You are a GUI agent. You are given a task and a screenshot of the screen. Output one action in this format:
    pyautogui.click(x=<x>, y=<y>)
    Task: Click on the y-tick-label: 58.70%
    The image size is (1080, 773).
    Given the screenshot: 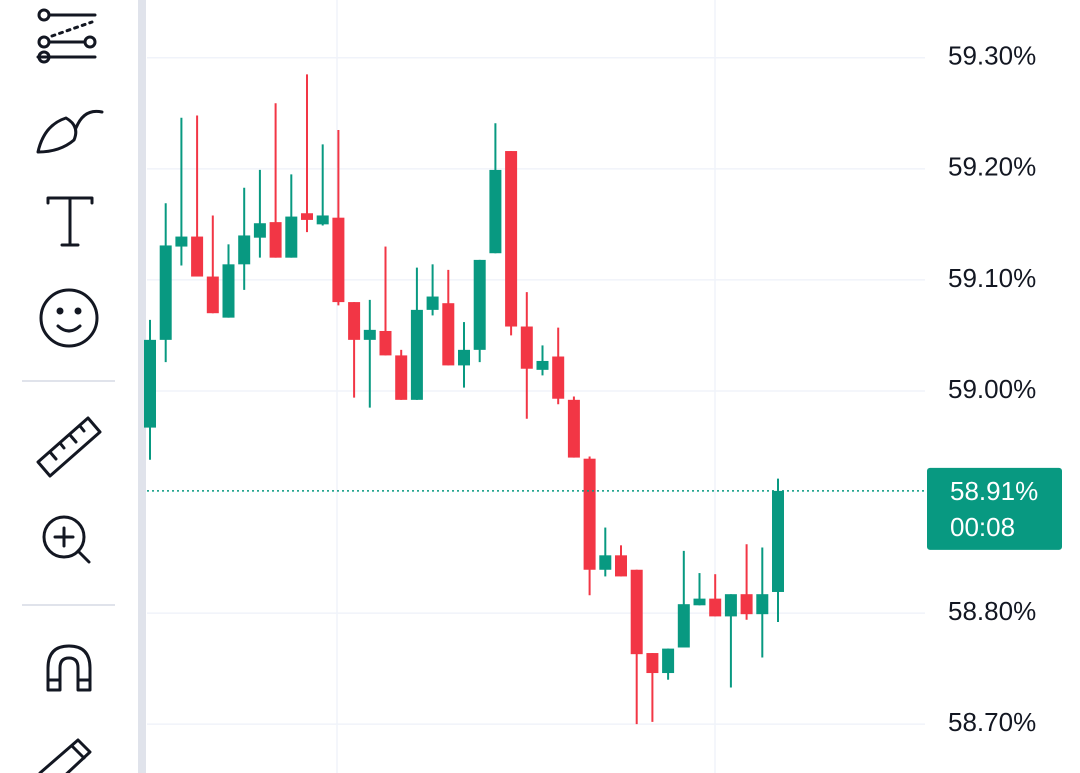 What is the action you would take?
    pyautogui.click(x=992, y=722)
    